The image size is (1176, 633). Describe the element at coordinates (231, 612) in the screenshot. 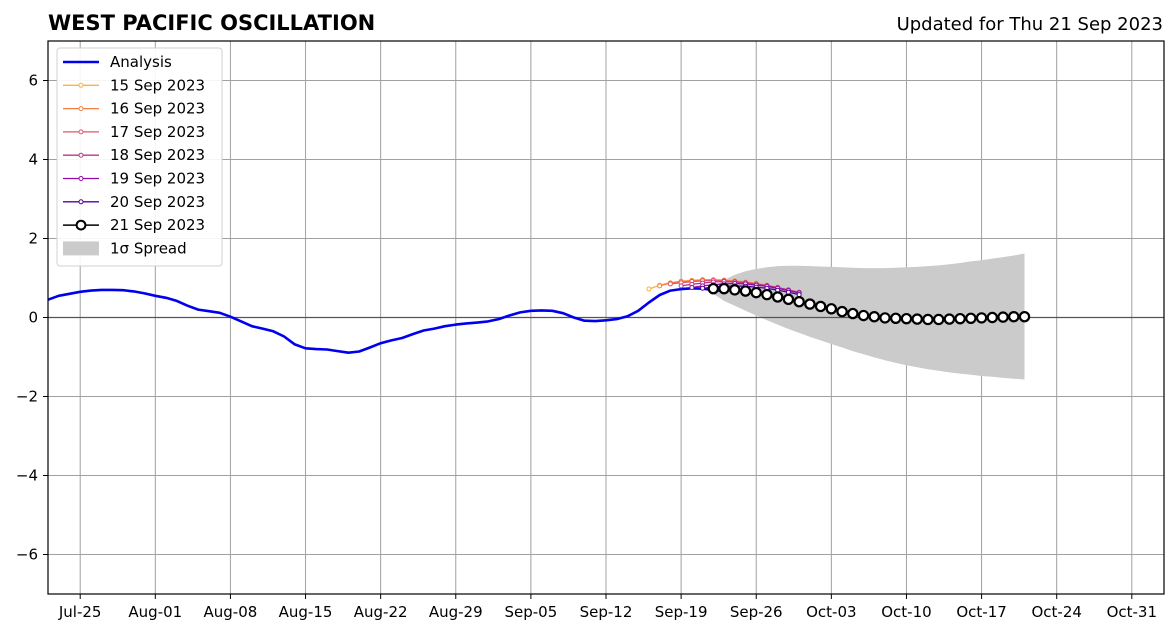

I see `x-tick-label: Aug-08` at that location.